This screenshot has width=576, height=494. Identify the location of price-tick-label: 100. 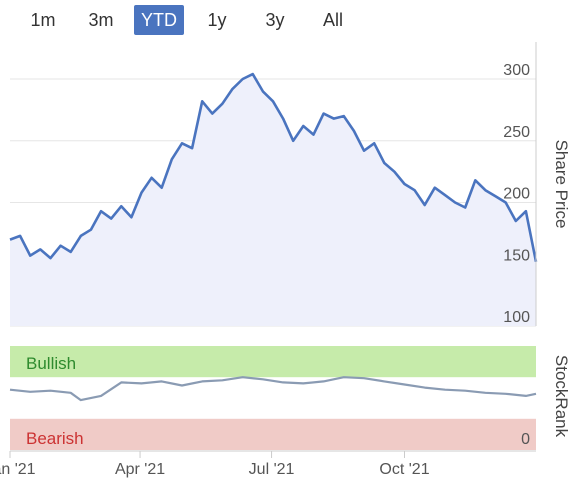
(516, 317).